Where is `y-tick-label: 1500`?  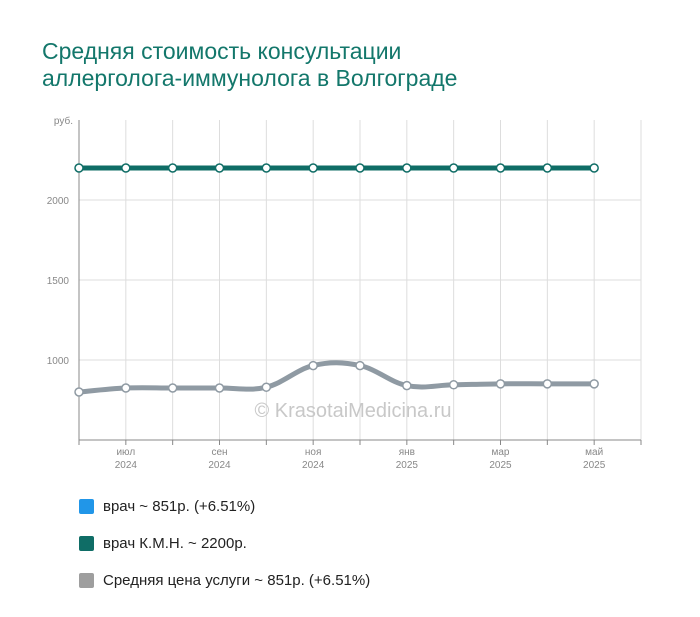 y-tick-label: 1500 is located at coordinates (58, 281).